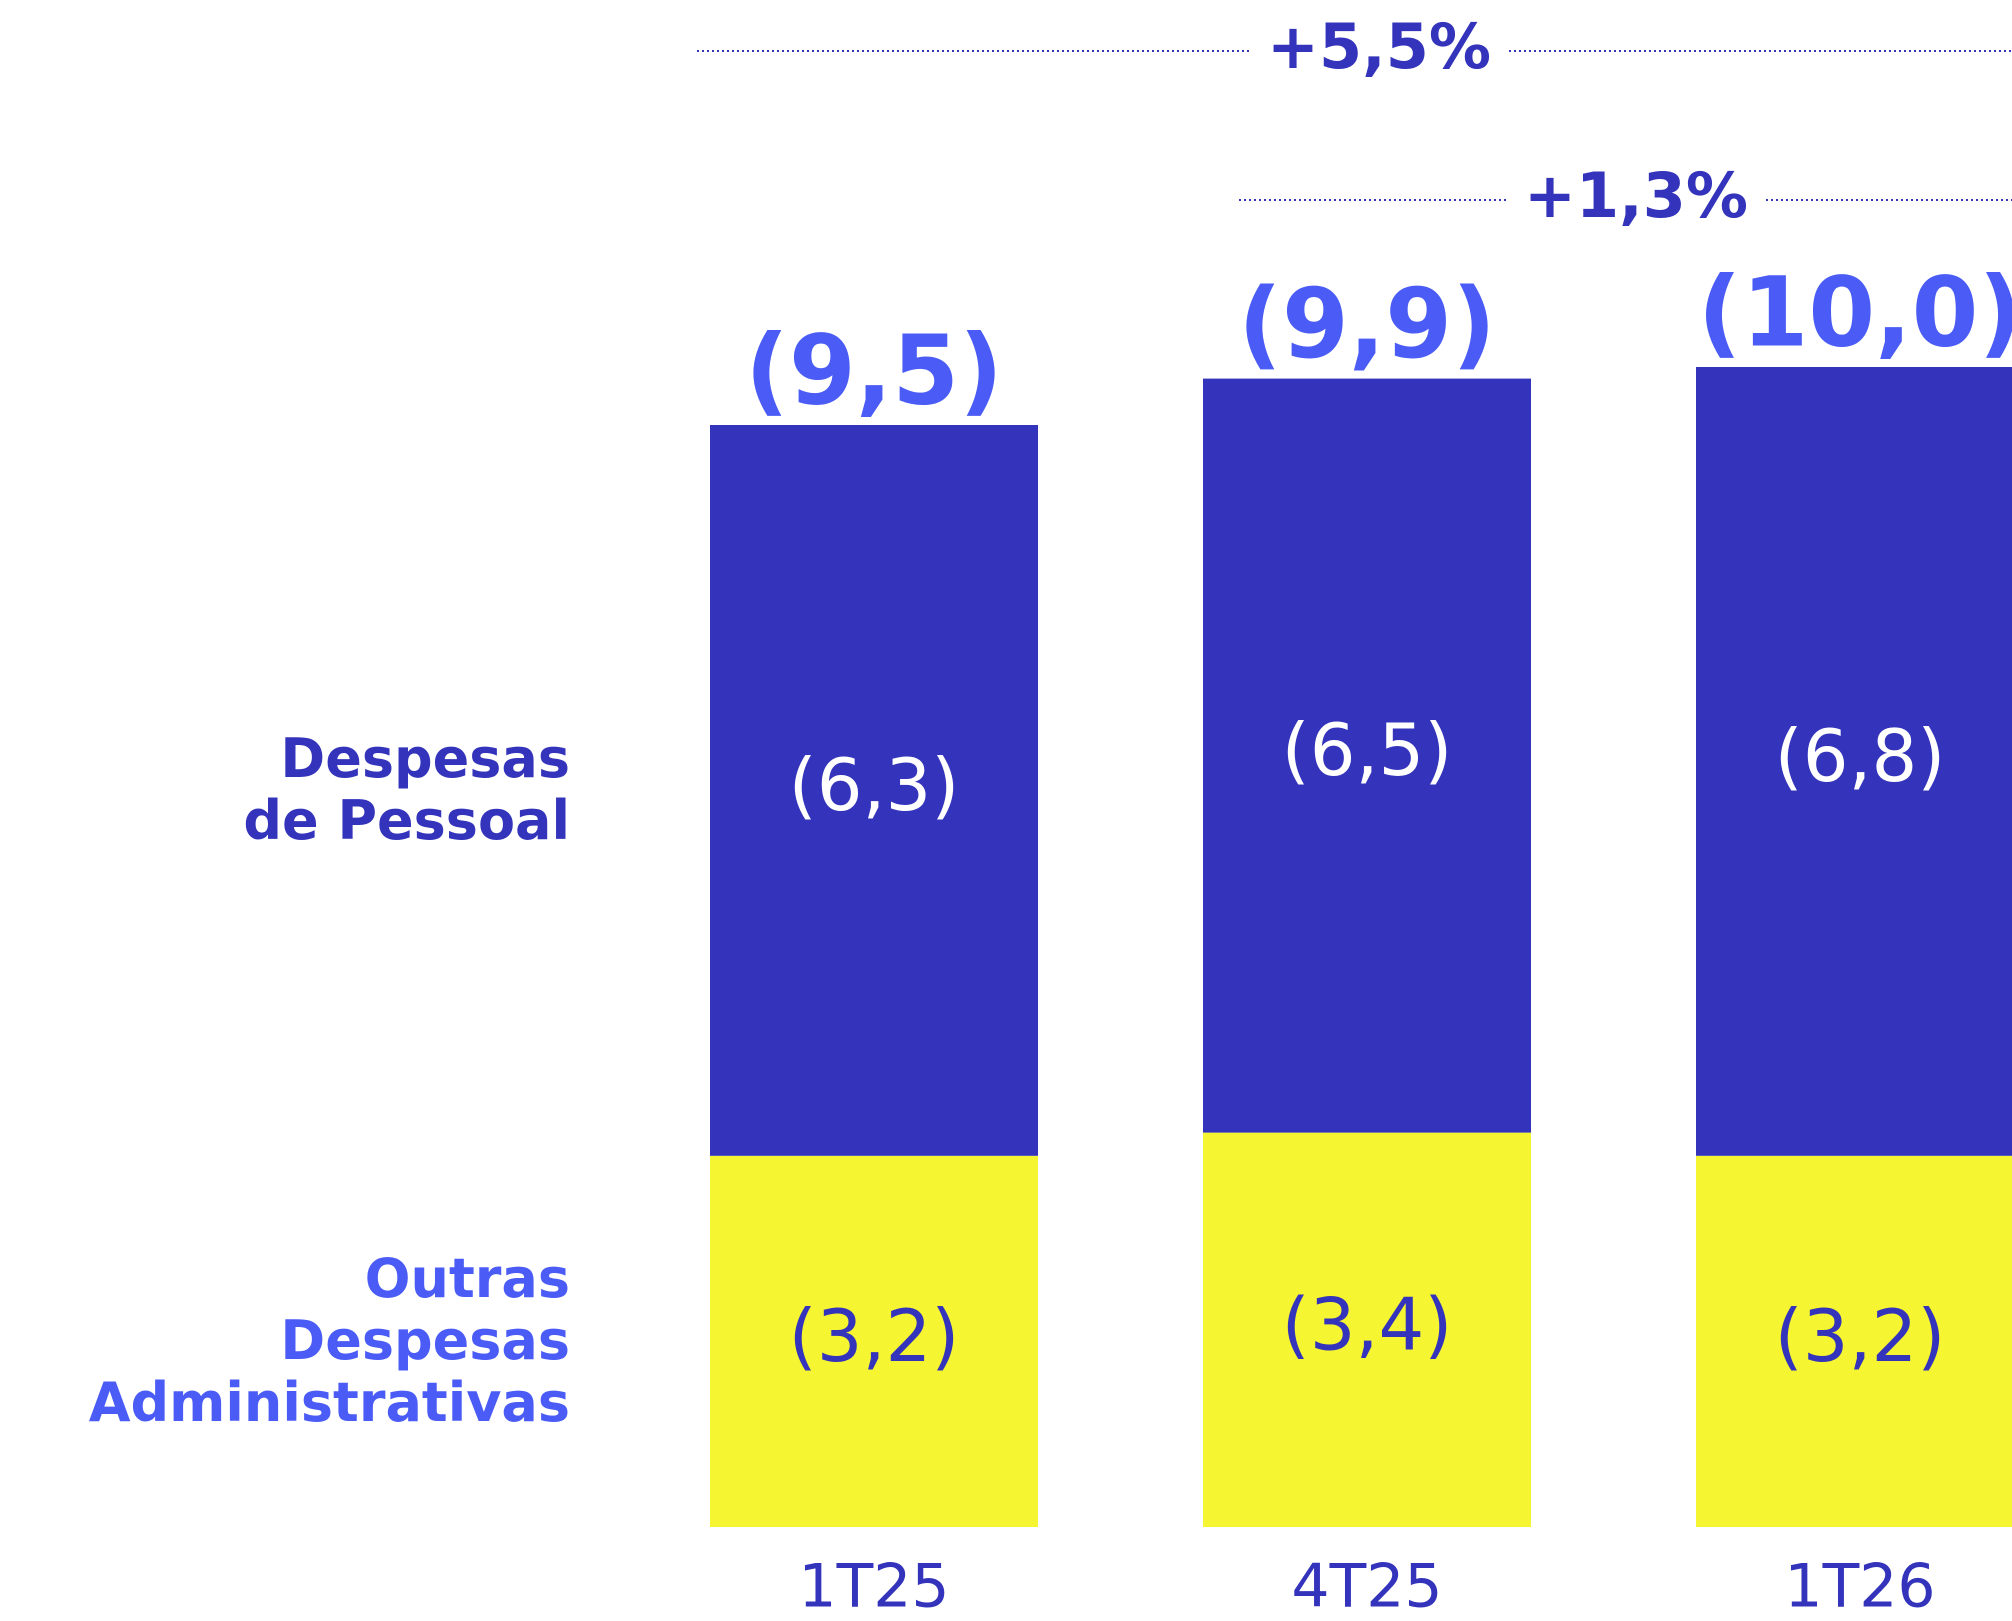 This screenshot has width=2012, height=1621. Describe the element at coordinates (1366, 1586) in the screenshot. I see `x-tick-label: 4T25` at that location.